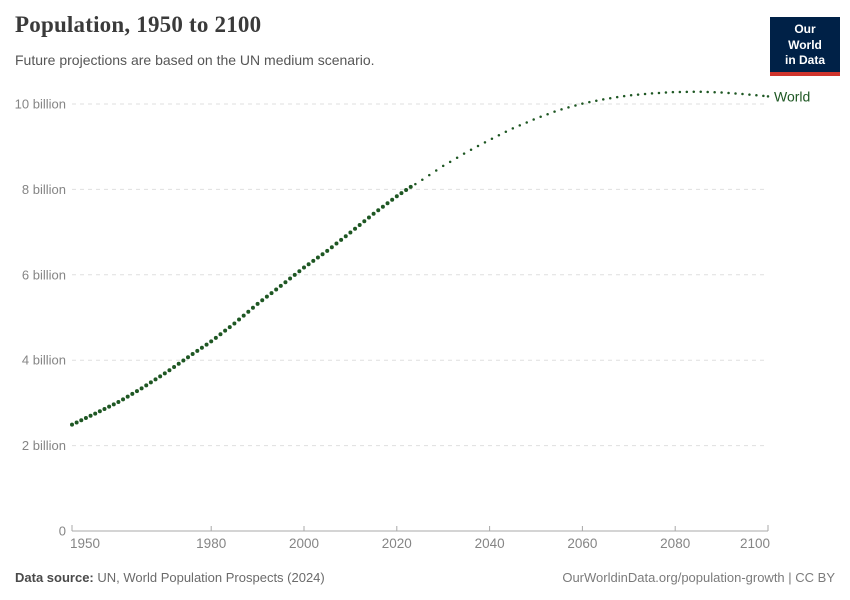  What do you see at coordinates (211, 543) in the screenshot?
I see `x-axis-label: 1980` at bounding box center [211, 543].